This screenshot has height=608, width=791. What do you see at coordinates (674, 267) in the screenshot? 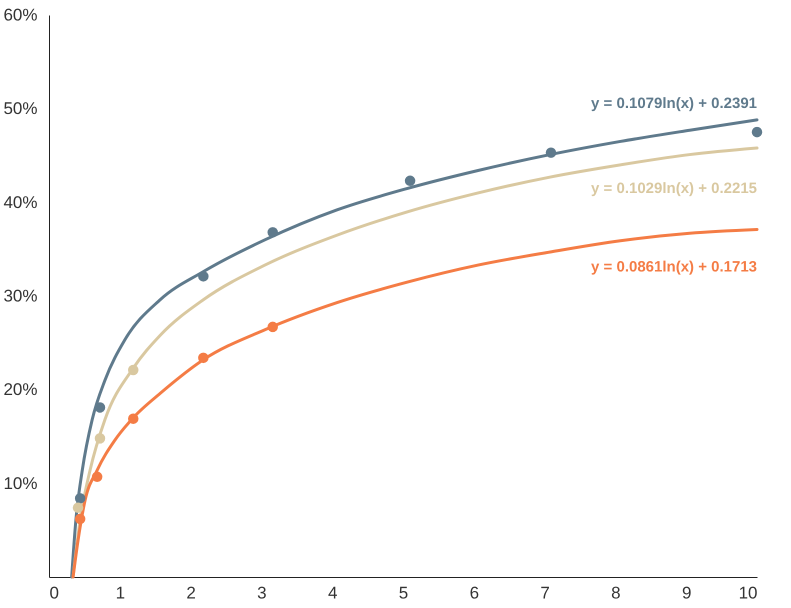
I see `annotation: y = 0.0861ln(x) + 0.1713` at bounding box center [674, 267].